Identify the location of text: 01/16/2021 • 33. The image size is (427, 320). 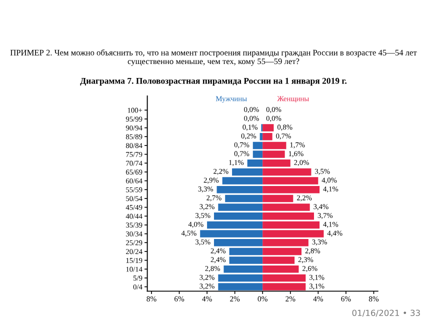
(386, 313).